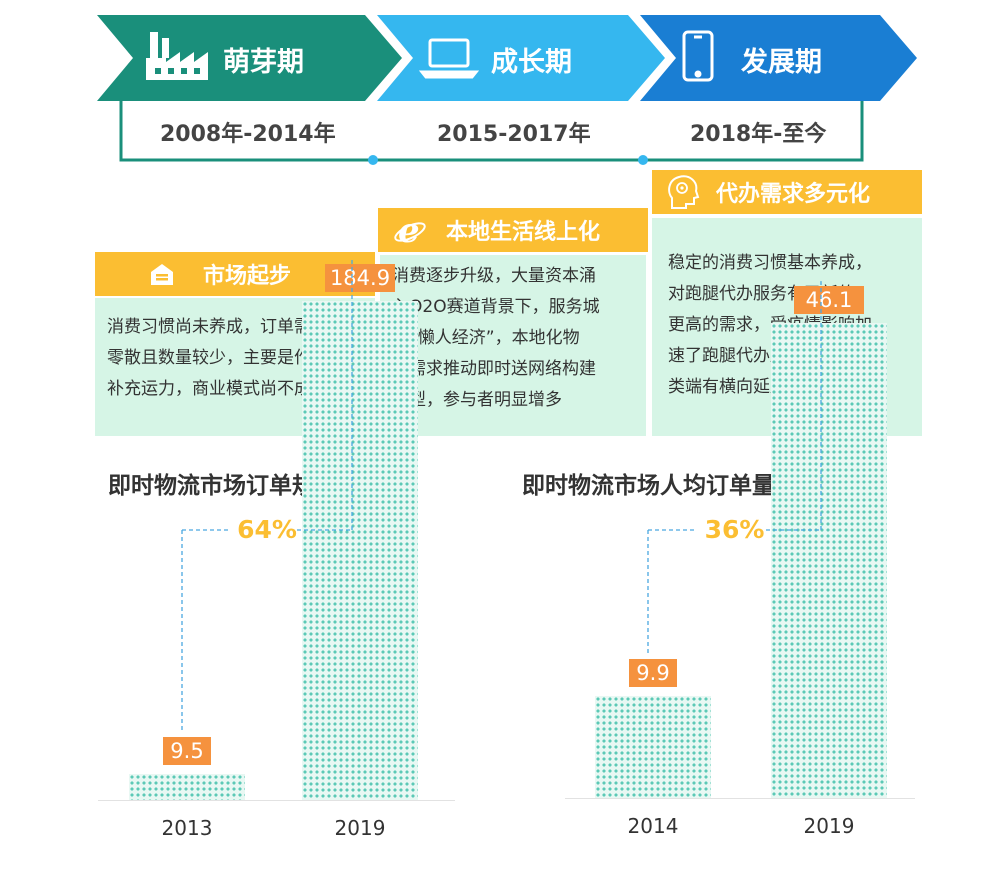 The height and width of the screenshot is (876, 1000). I want to click on box-title-text-2: 本地生活线上化, so click(523, 232).